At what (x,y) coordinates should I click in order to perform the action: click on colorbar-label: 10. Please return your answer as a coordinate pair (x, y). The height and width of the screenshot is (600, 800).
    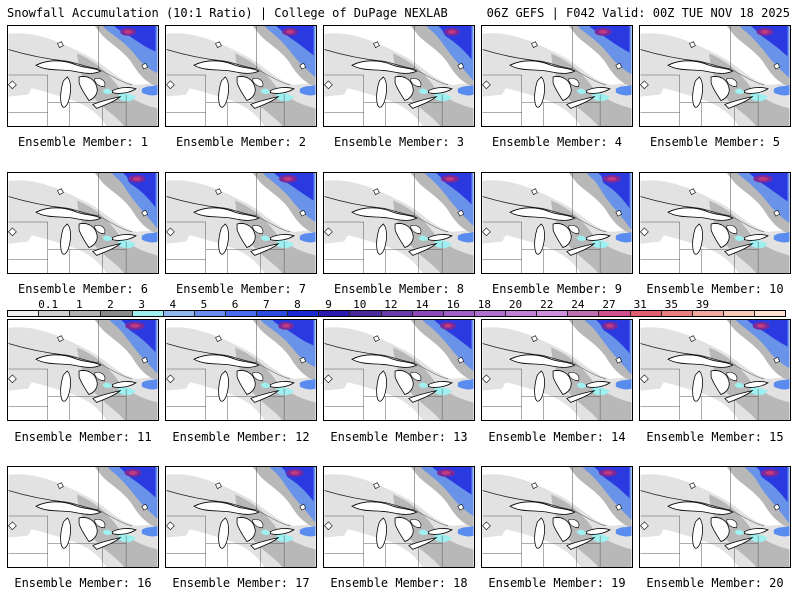
    Looking at the image, I should click on (360, 304).